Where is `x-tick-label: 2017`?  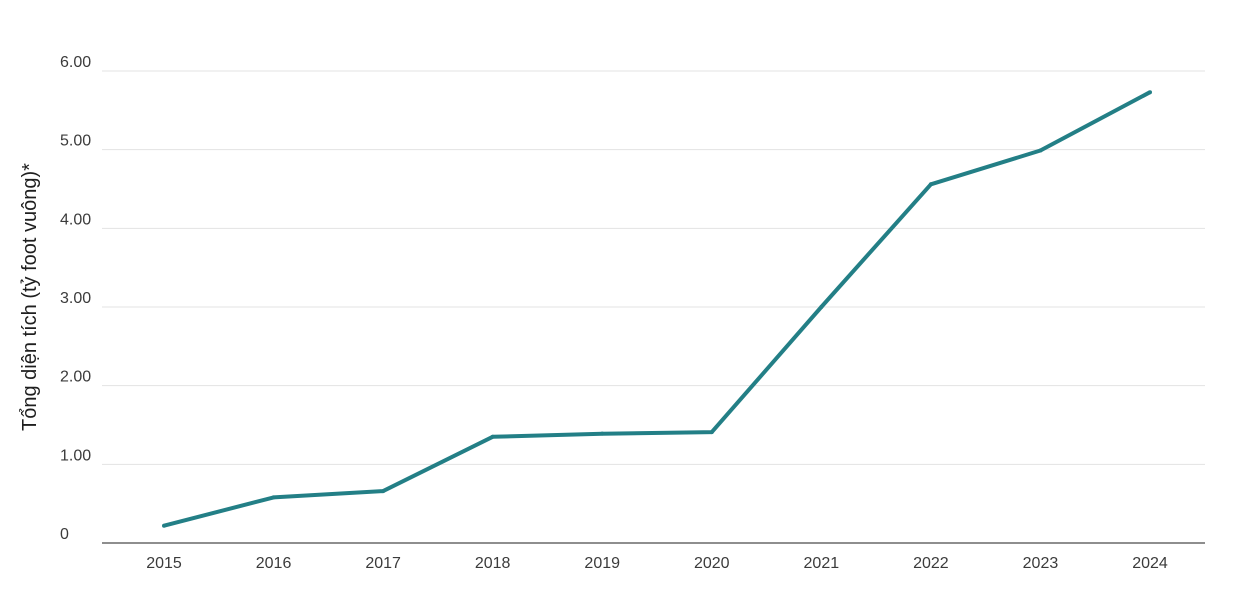 x-tick-label: 2017 is located at coordinates (383, 563).